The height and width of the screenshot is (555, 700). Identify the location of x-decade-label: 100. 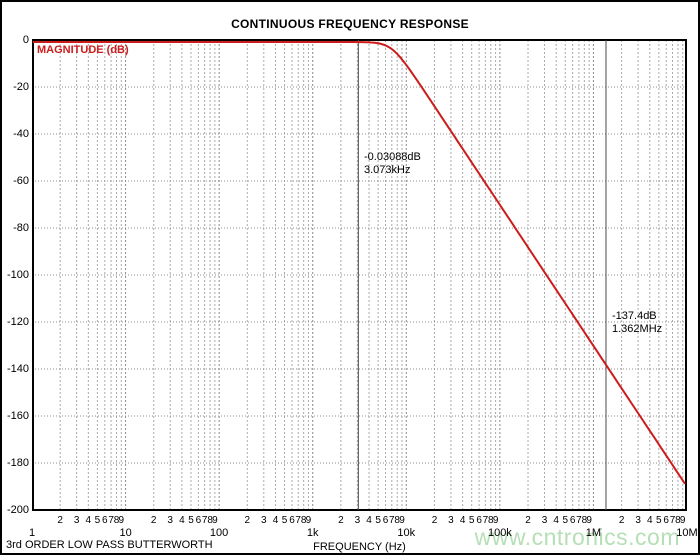
(219, 533).